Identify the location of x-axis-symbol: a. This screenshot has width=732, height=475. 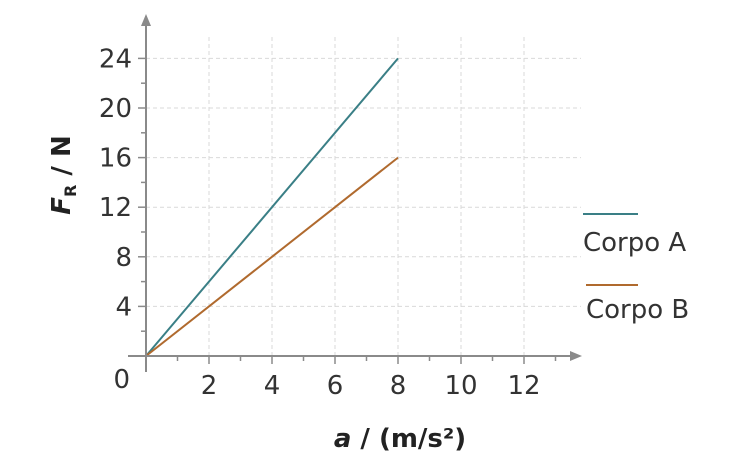
(343, 439).